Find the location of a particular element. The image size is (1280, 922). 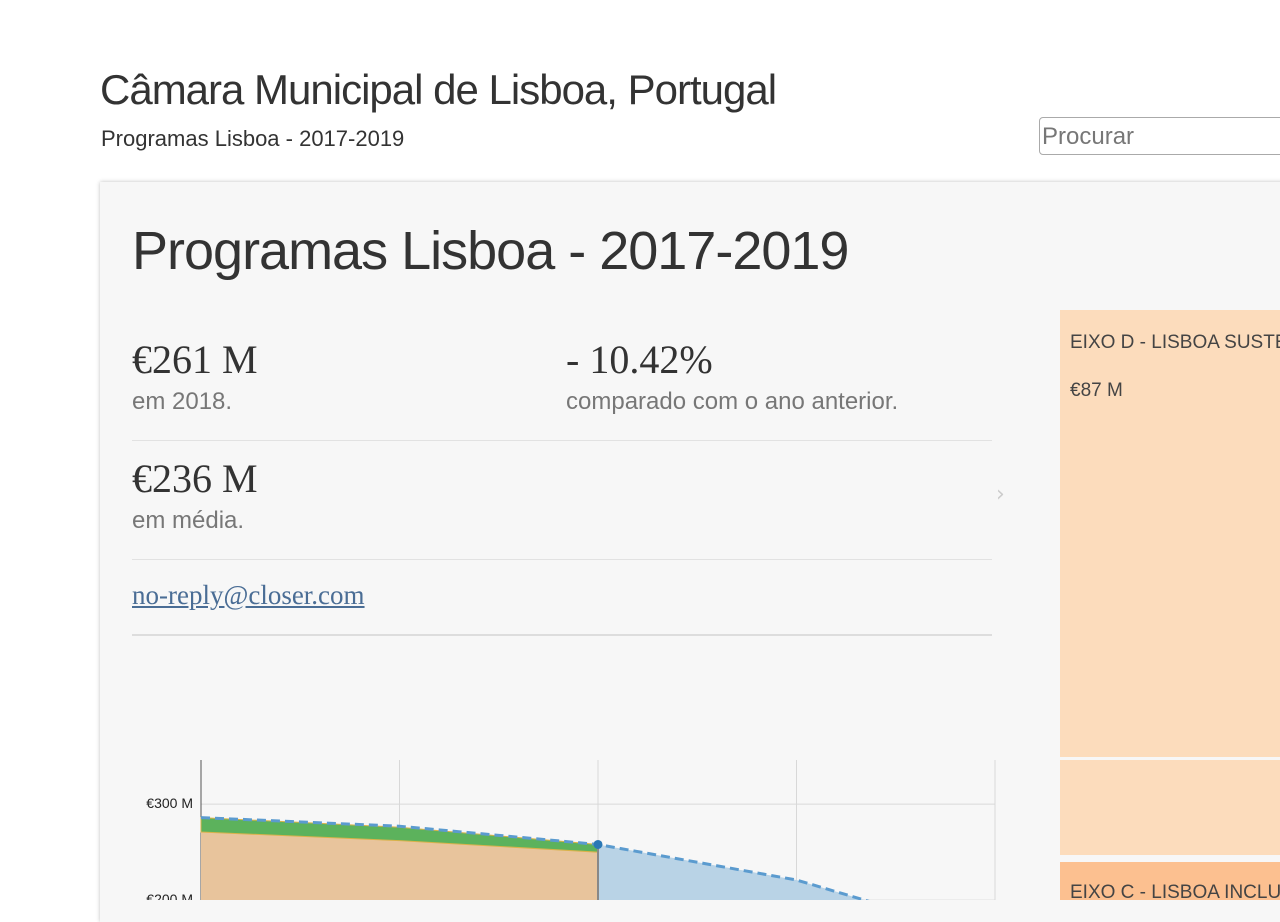

treemap-value: €87 M is located at coordinates (1096, 390).